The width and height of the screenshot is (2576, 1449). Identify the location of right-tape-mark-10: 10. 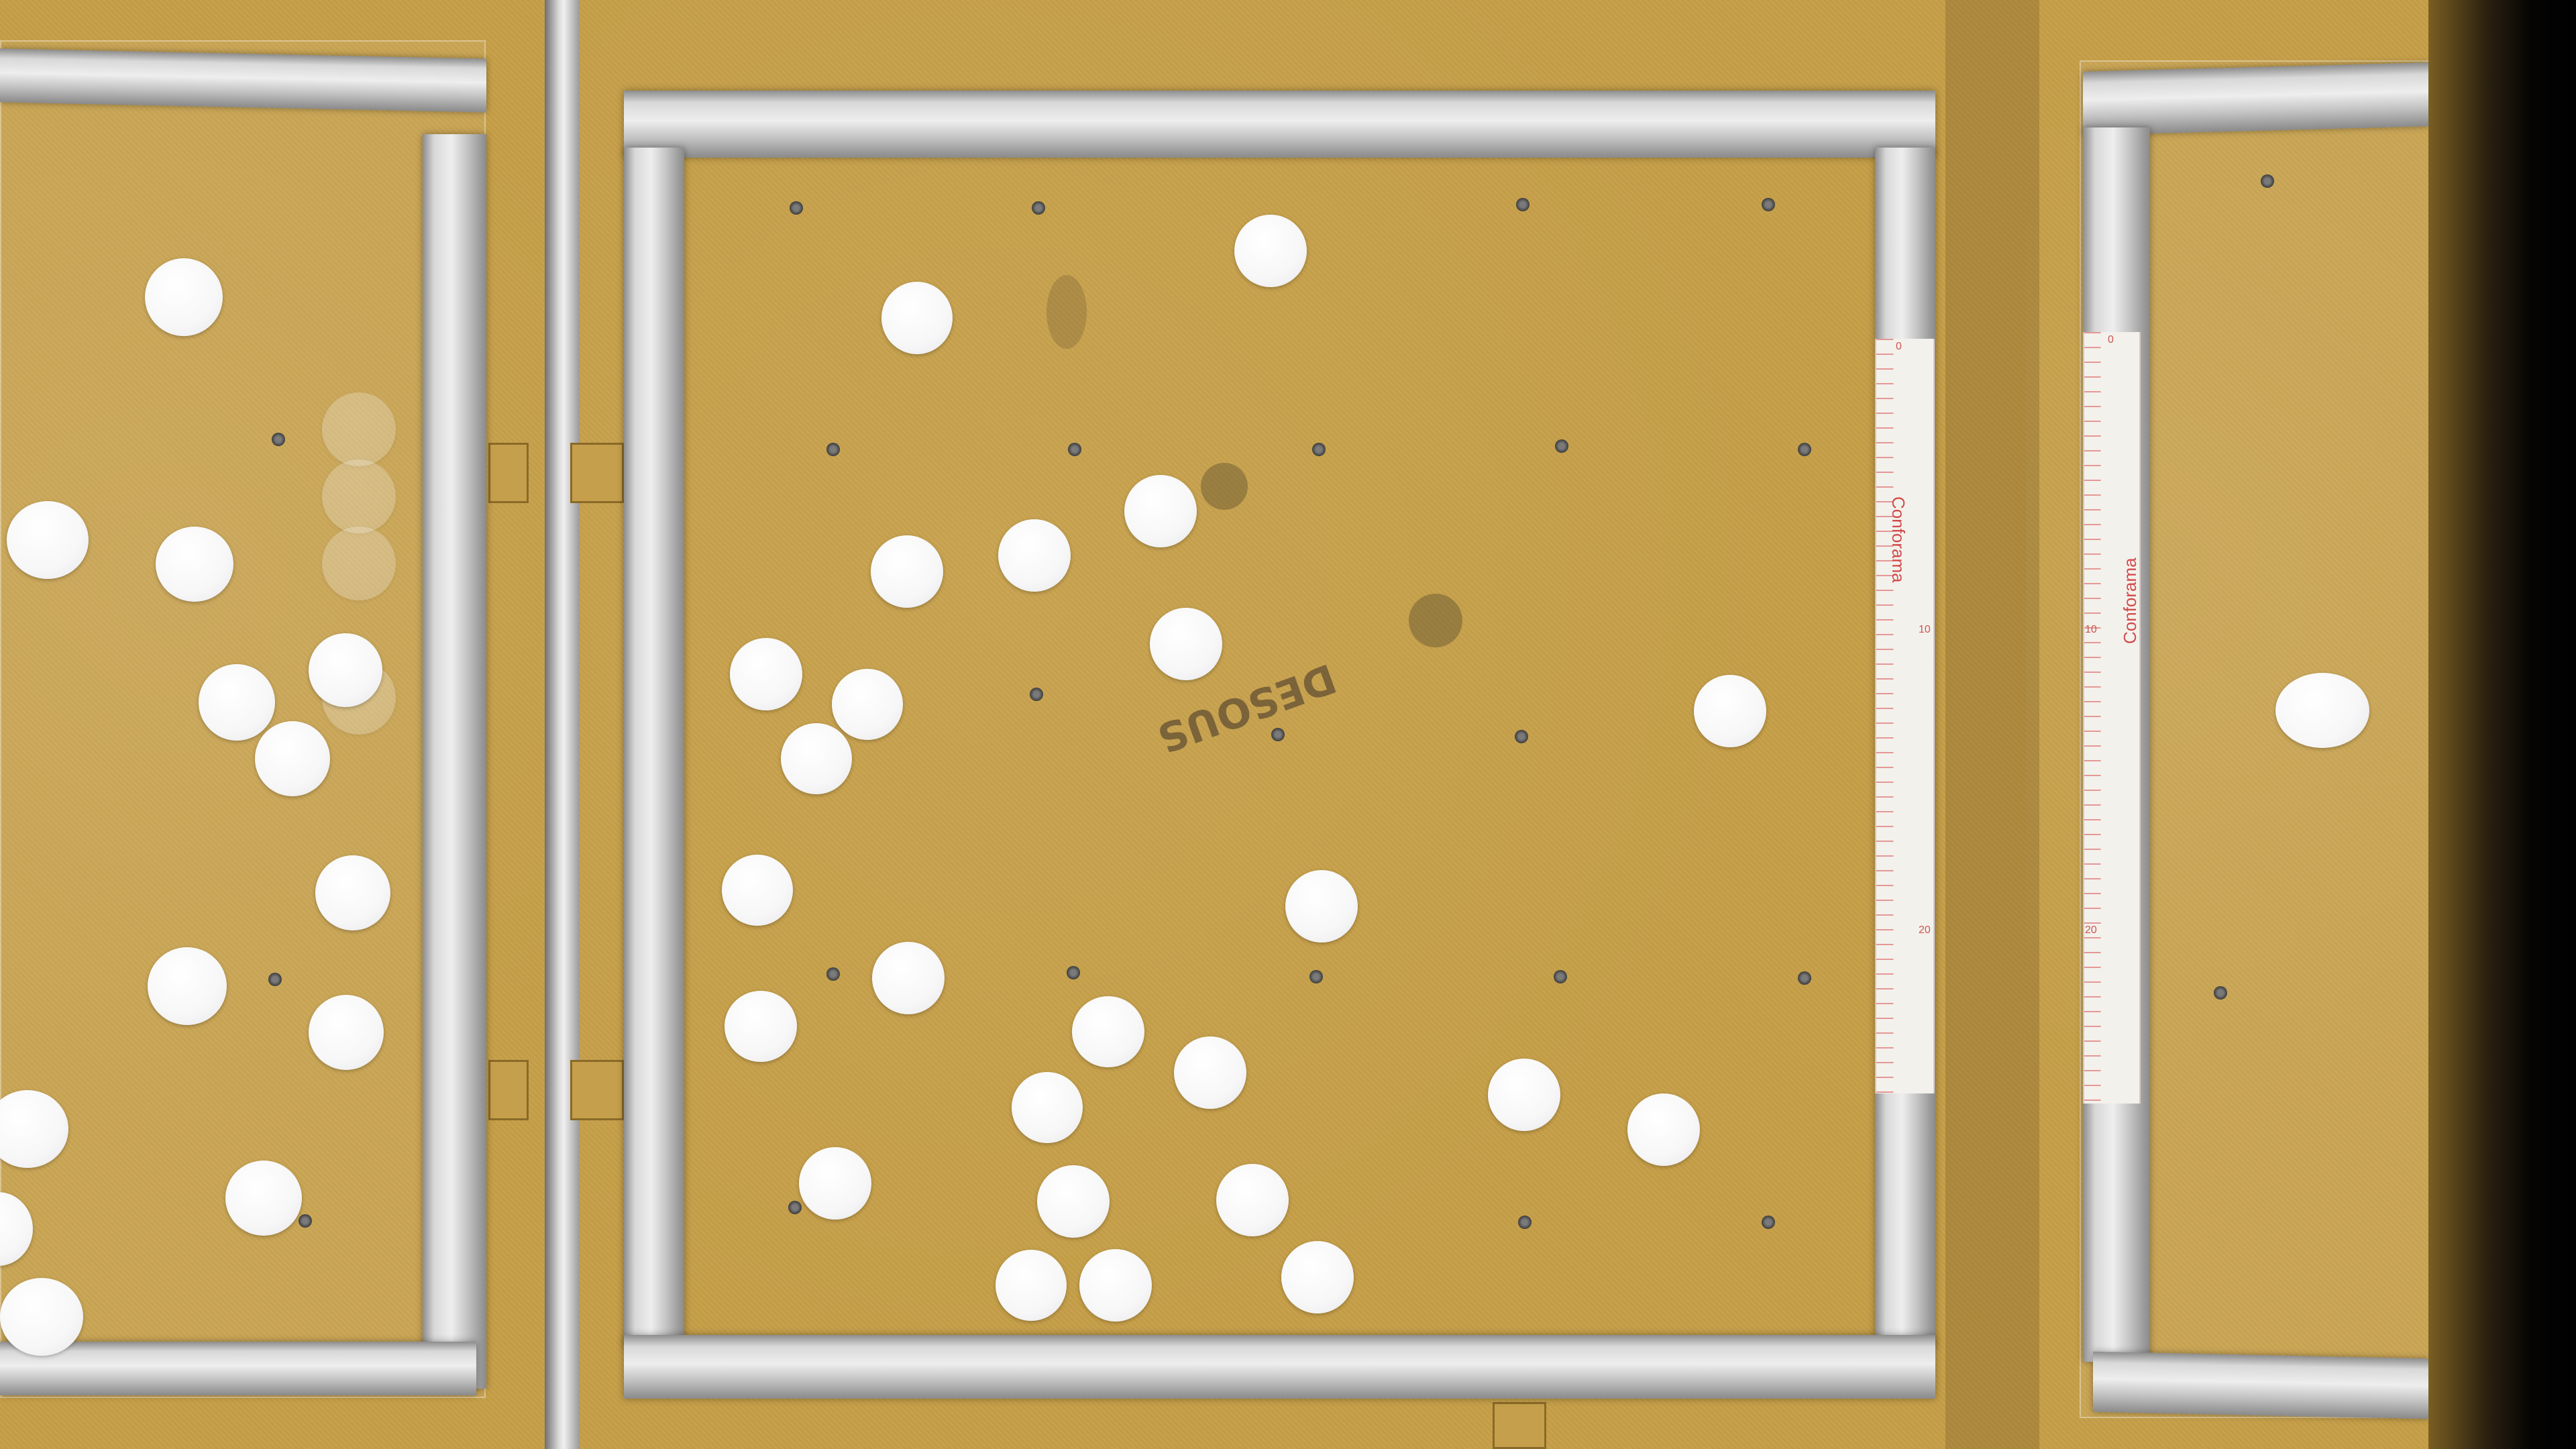
(2091, 629).